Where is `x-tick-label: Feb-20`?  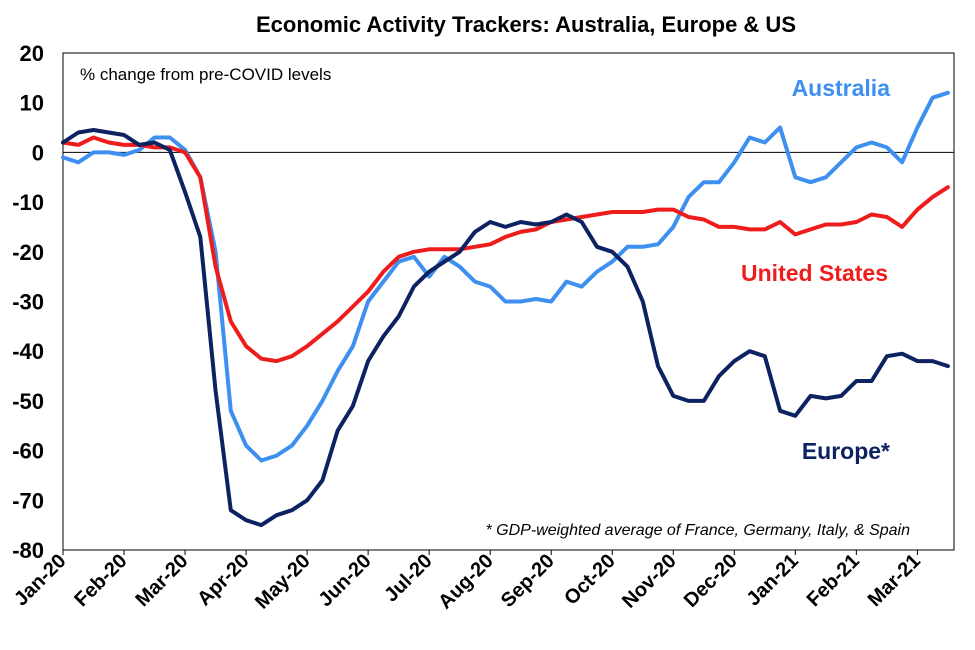 x-tick-label: Feb-20 is located at coordinates (100, 580).